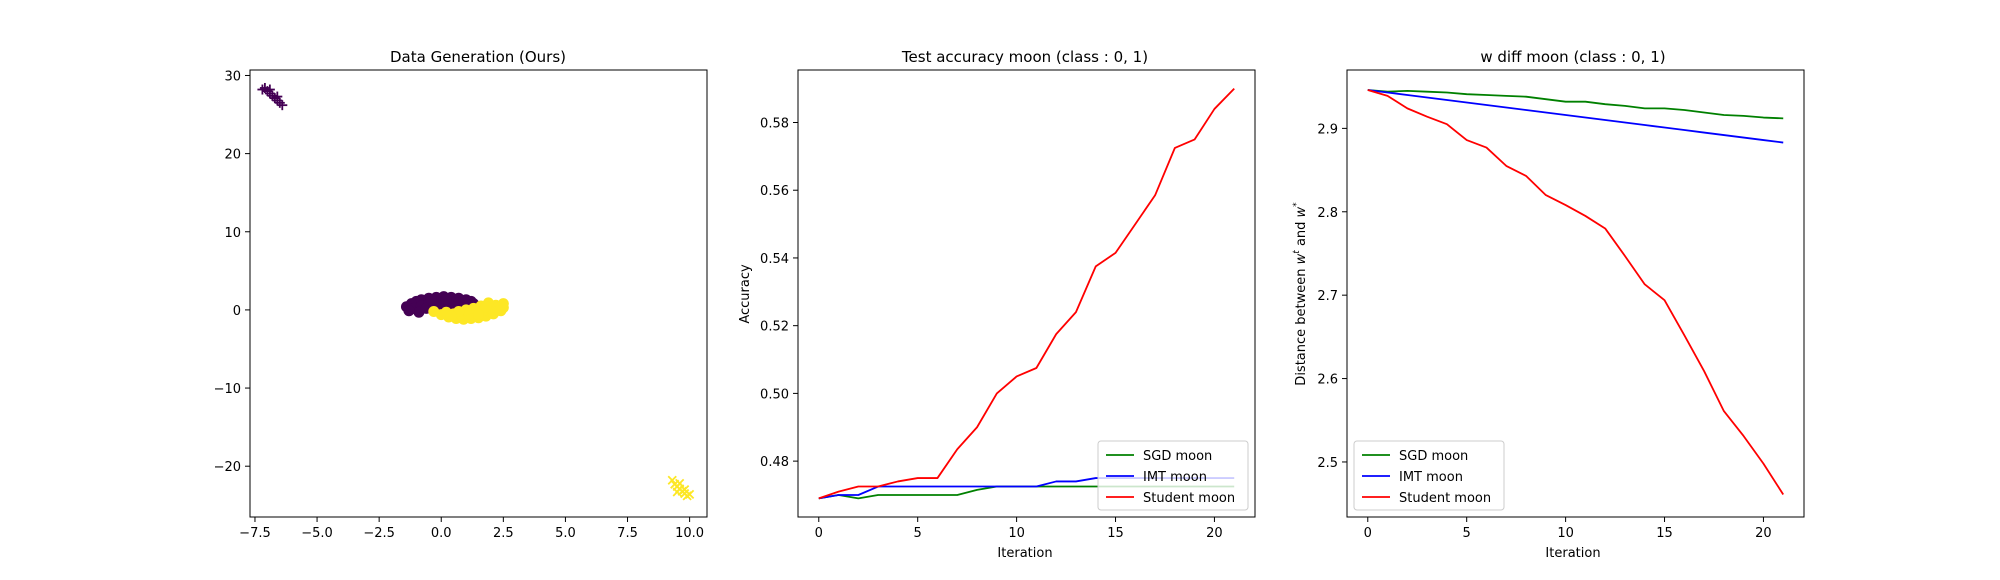 This screenshot has width=2000, height=580. I want to click on accuracy-line-student, so click(1026, 294).